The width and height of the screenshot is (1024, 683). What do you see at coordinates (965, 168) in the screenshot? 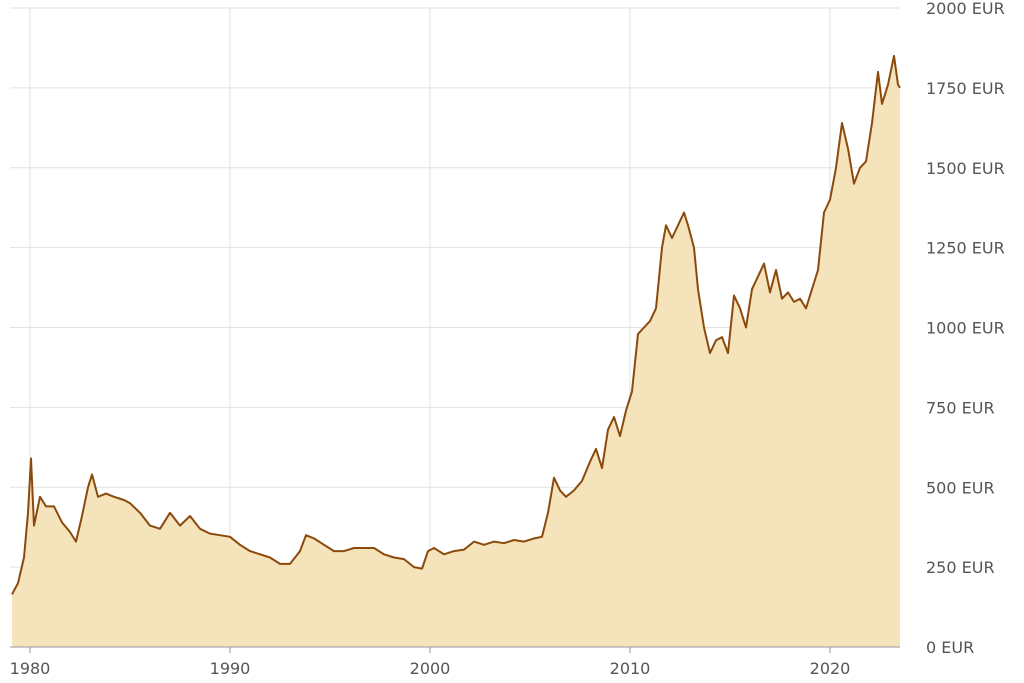
I see `y-tick-label: 1500 EUR` at bounding box center [965, 168].